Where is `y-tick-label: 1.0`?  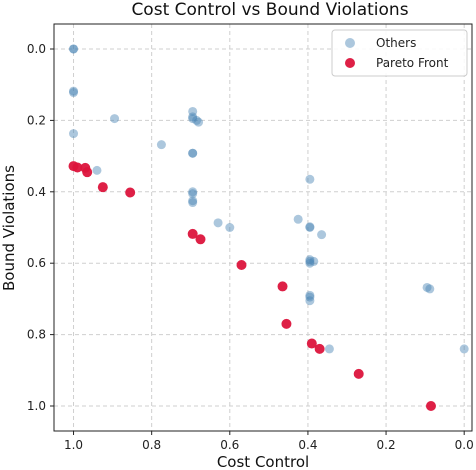
y-tick-label: 1.0 is located at coordinates (36, 406).